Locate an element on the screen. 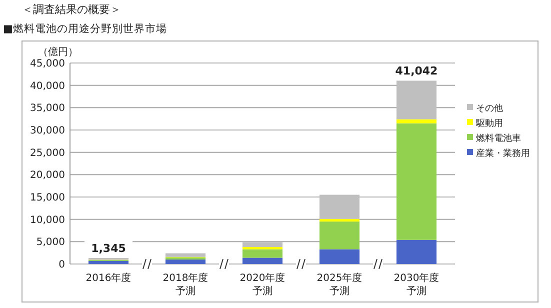 The width and height of the screenshot is (551, 308). x-tick-label: 2020年度予測 is located at coordinates (263, 284).